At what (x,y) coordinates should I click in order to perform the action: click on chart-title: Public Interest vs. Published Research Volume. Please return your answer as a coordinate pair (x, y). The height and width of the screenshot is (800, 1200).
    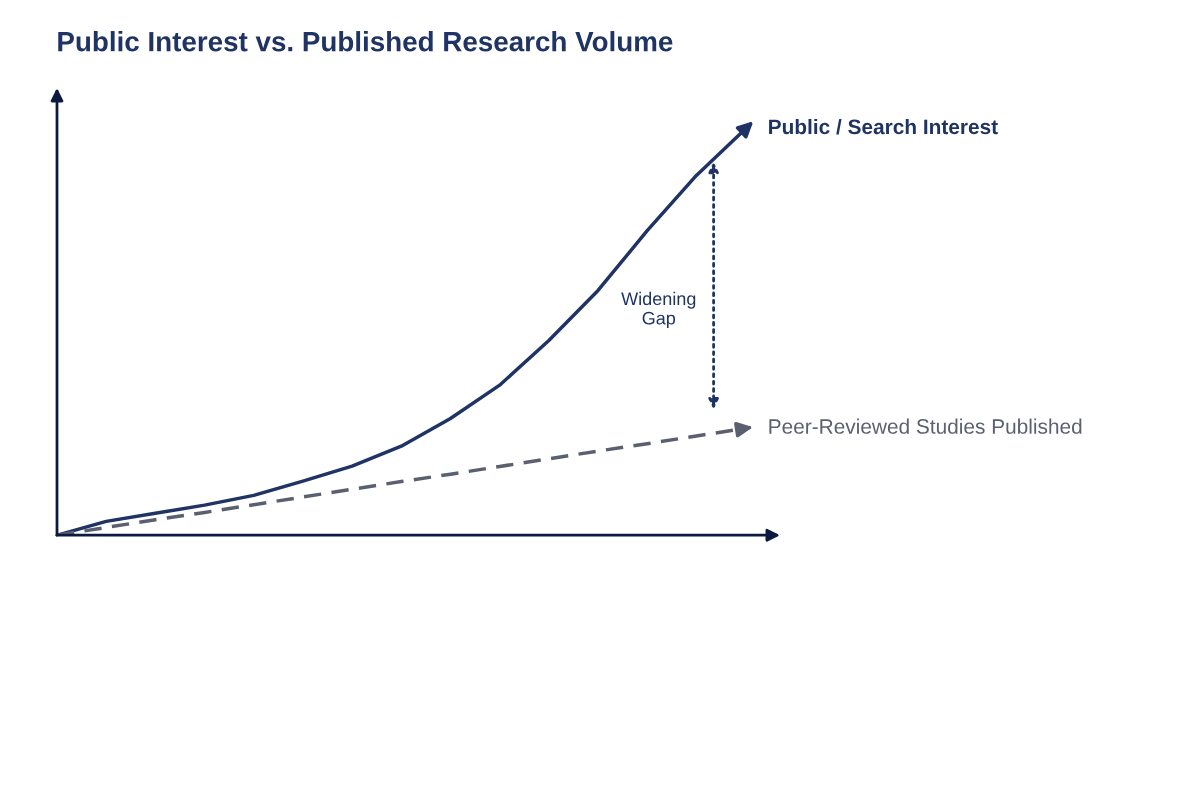
    Looking at the image, I should click on (365, 41).